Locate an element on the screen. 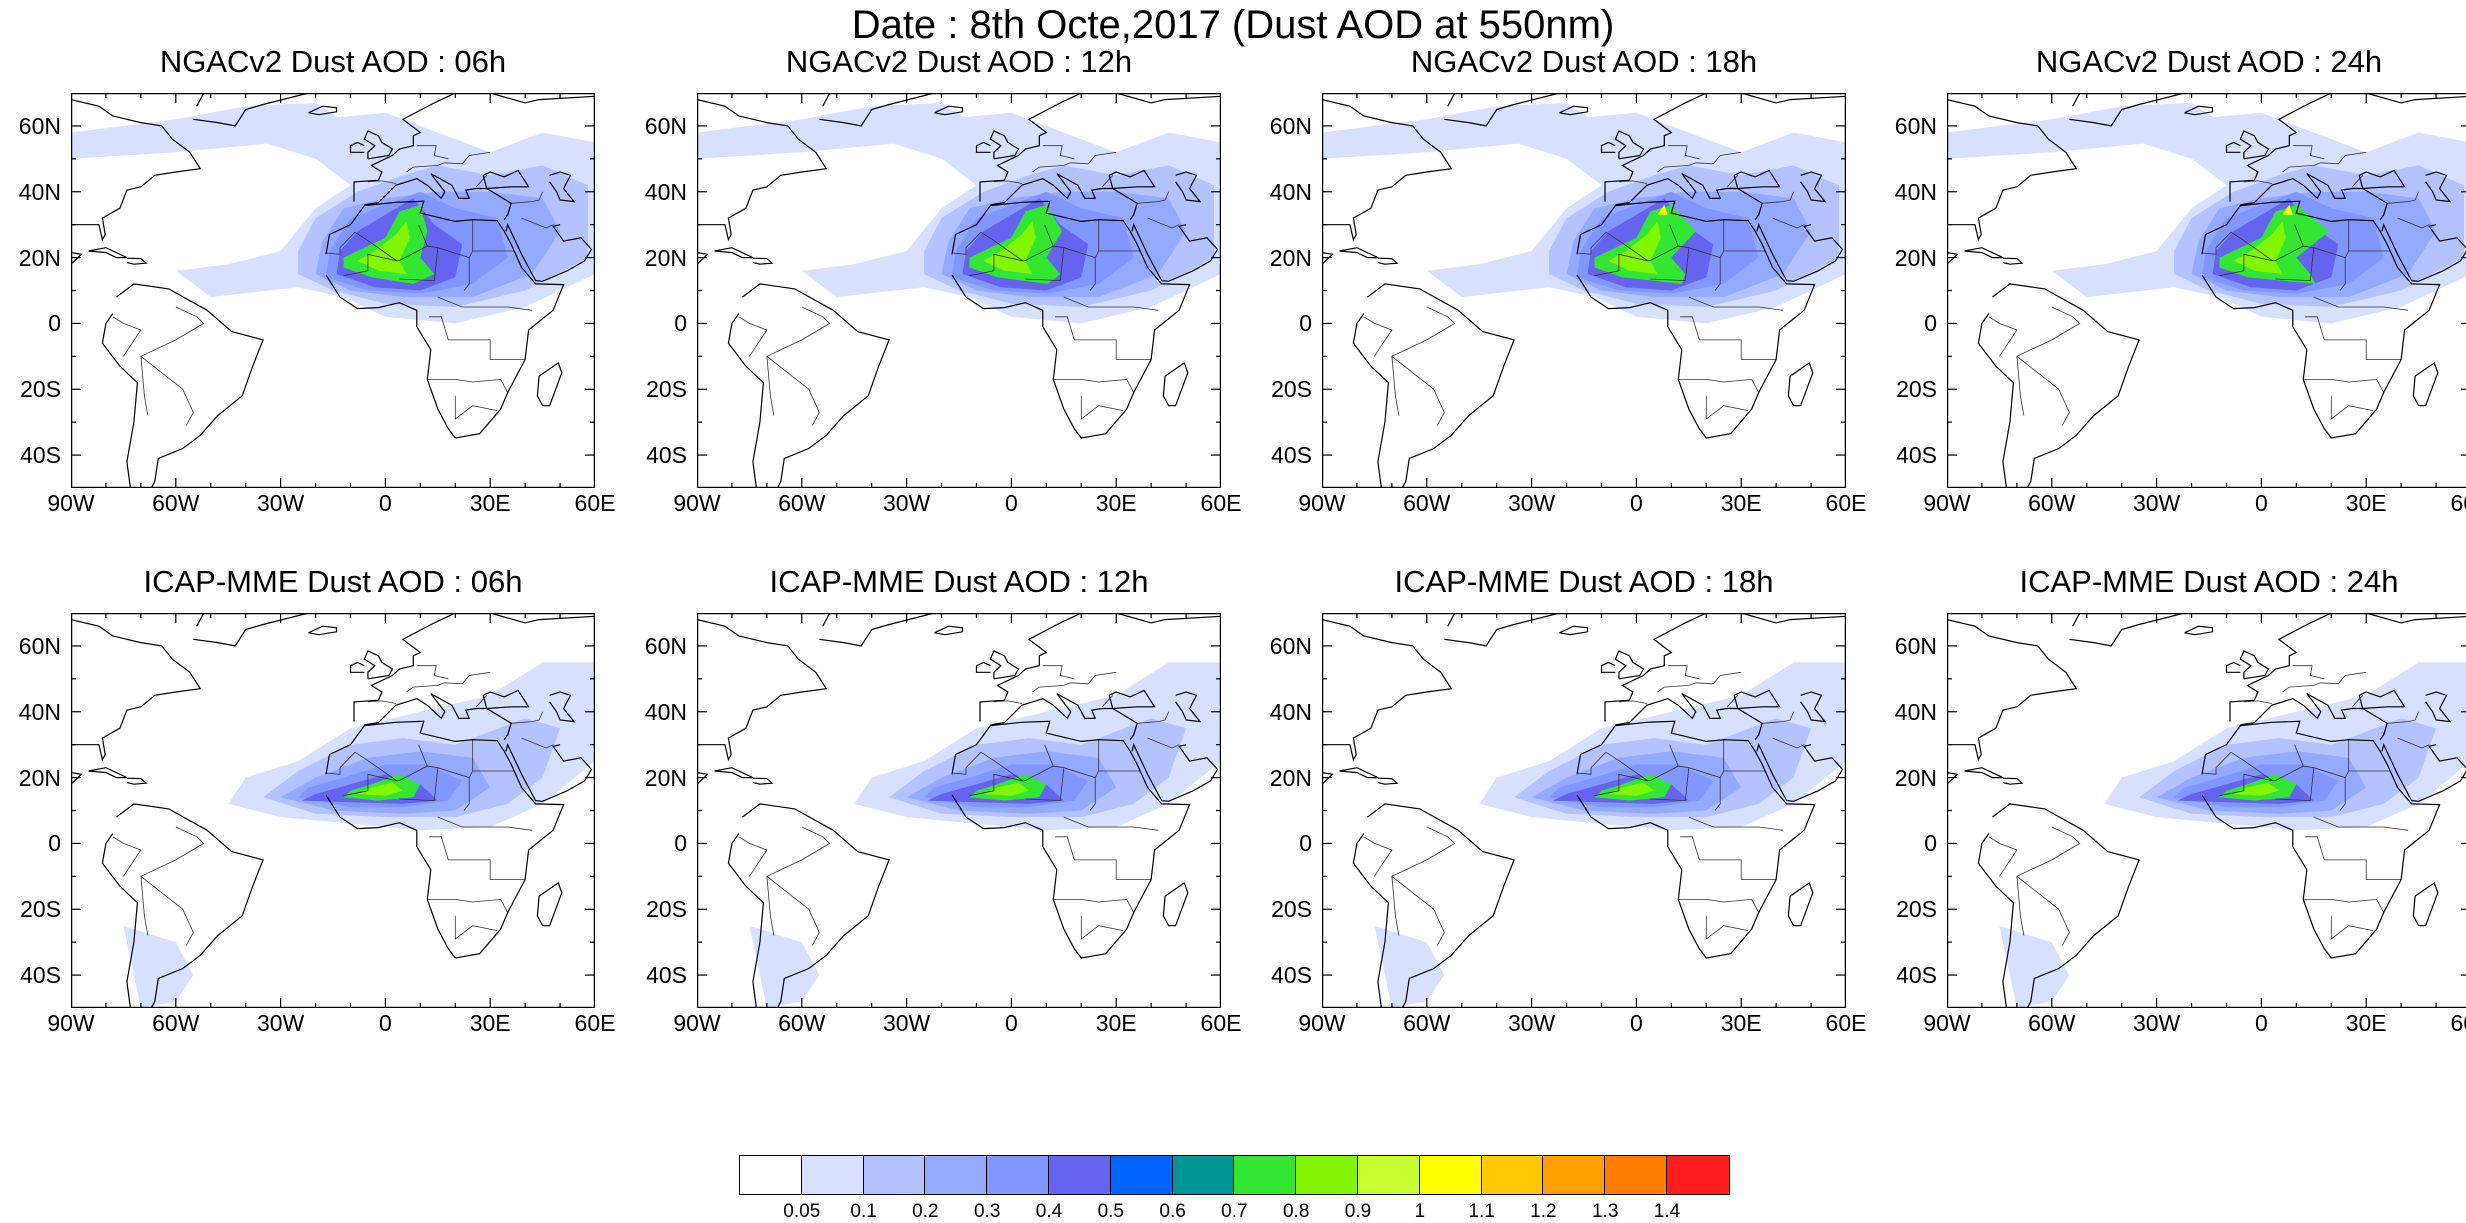 The width and height of the screenshot is (2466, 1223). colorbar-label: 1.1 is located at coordinates (1482, 1212).